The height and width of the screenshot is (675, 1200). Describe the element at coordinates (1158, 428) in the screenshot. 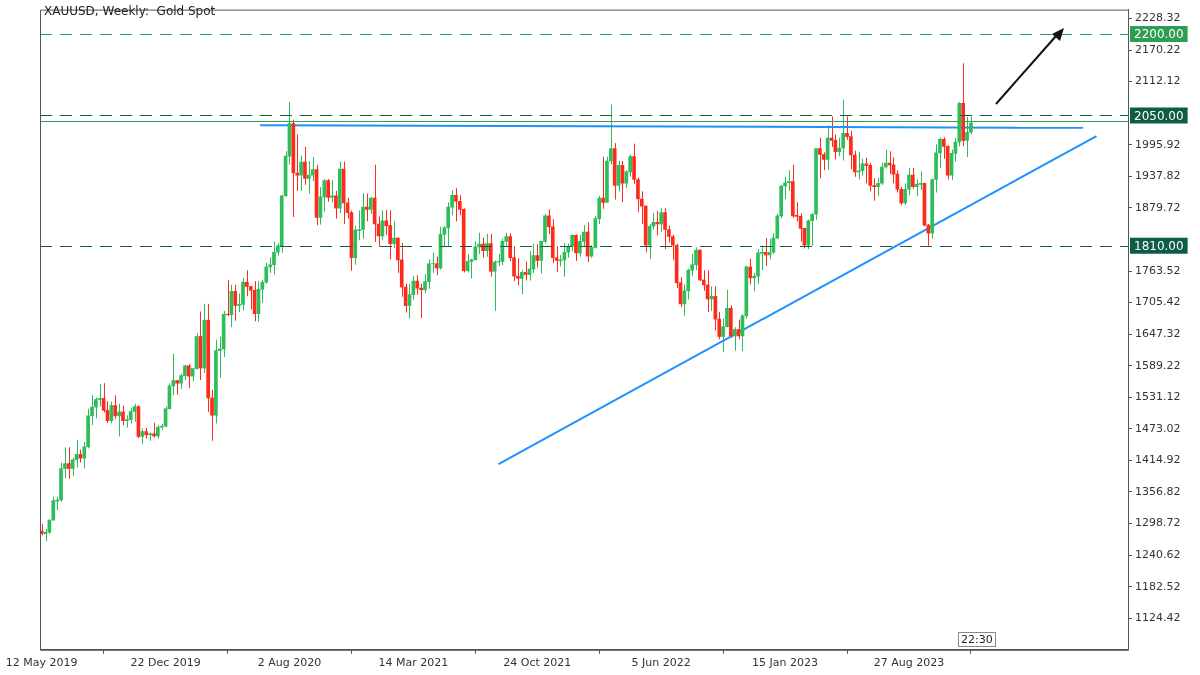

I see `y-tick-label: 1473.02` at that location.